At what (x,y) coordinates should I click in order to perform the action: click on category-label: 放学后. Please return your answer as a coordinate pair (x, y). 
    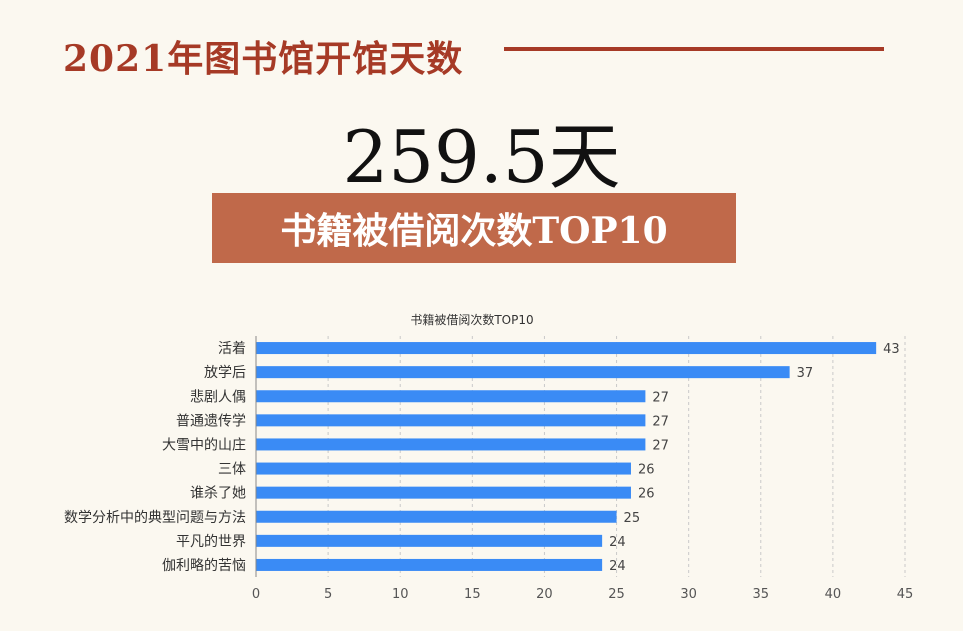
    Looking at the image, I should click on (225, 373).